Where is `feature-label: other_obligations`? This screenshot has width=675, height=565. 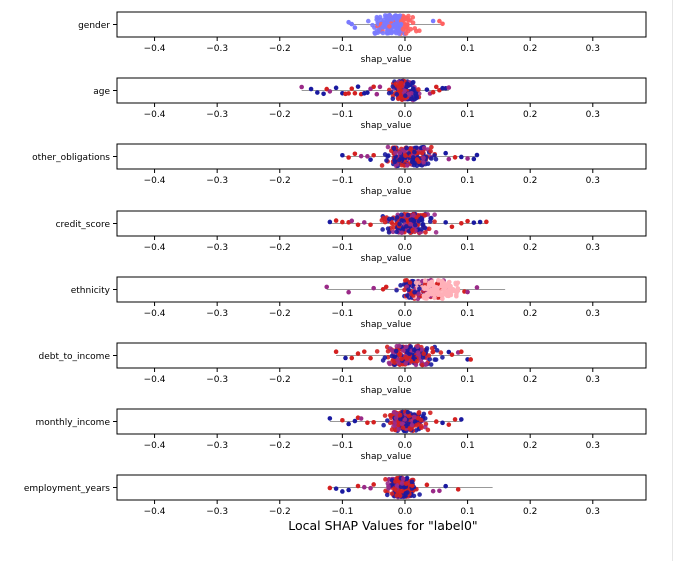 feature-label: other_obligations is located at coordinates (71, 158).